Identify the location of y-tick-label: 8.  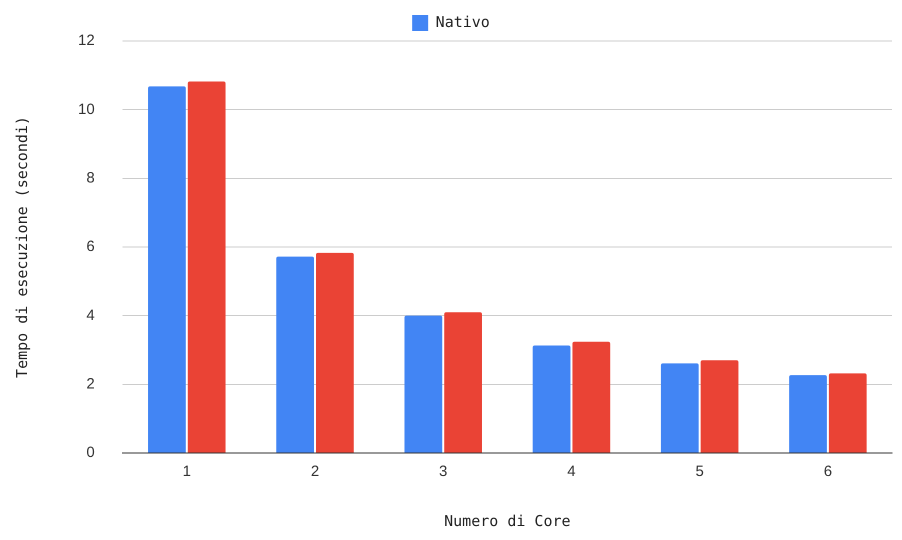
(90, 177).